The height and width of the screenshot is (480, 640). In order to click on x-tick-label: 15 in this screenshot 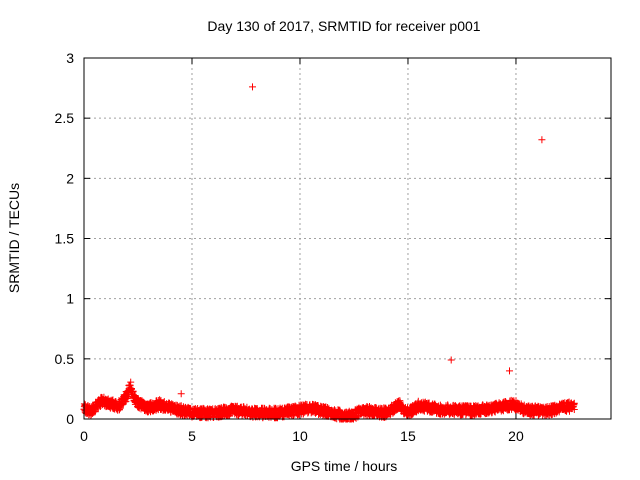, I will do `click(408, 436)`.